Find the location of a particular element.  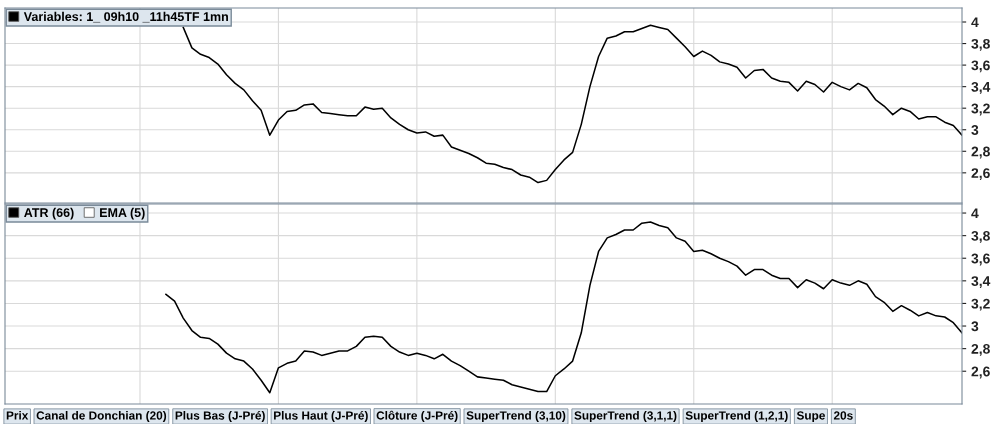

text: 20s is located at coordinates (843, 415).